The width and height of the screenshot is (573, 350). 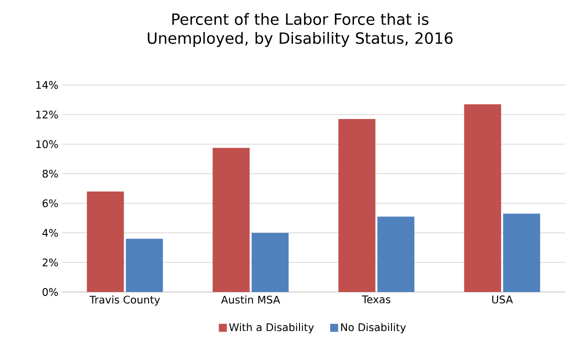 I want to click on y-tick-label: 10%, so click(x=47, y=144).